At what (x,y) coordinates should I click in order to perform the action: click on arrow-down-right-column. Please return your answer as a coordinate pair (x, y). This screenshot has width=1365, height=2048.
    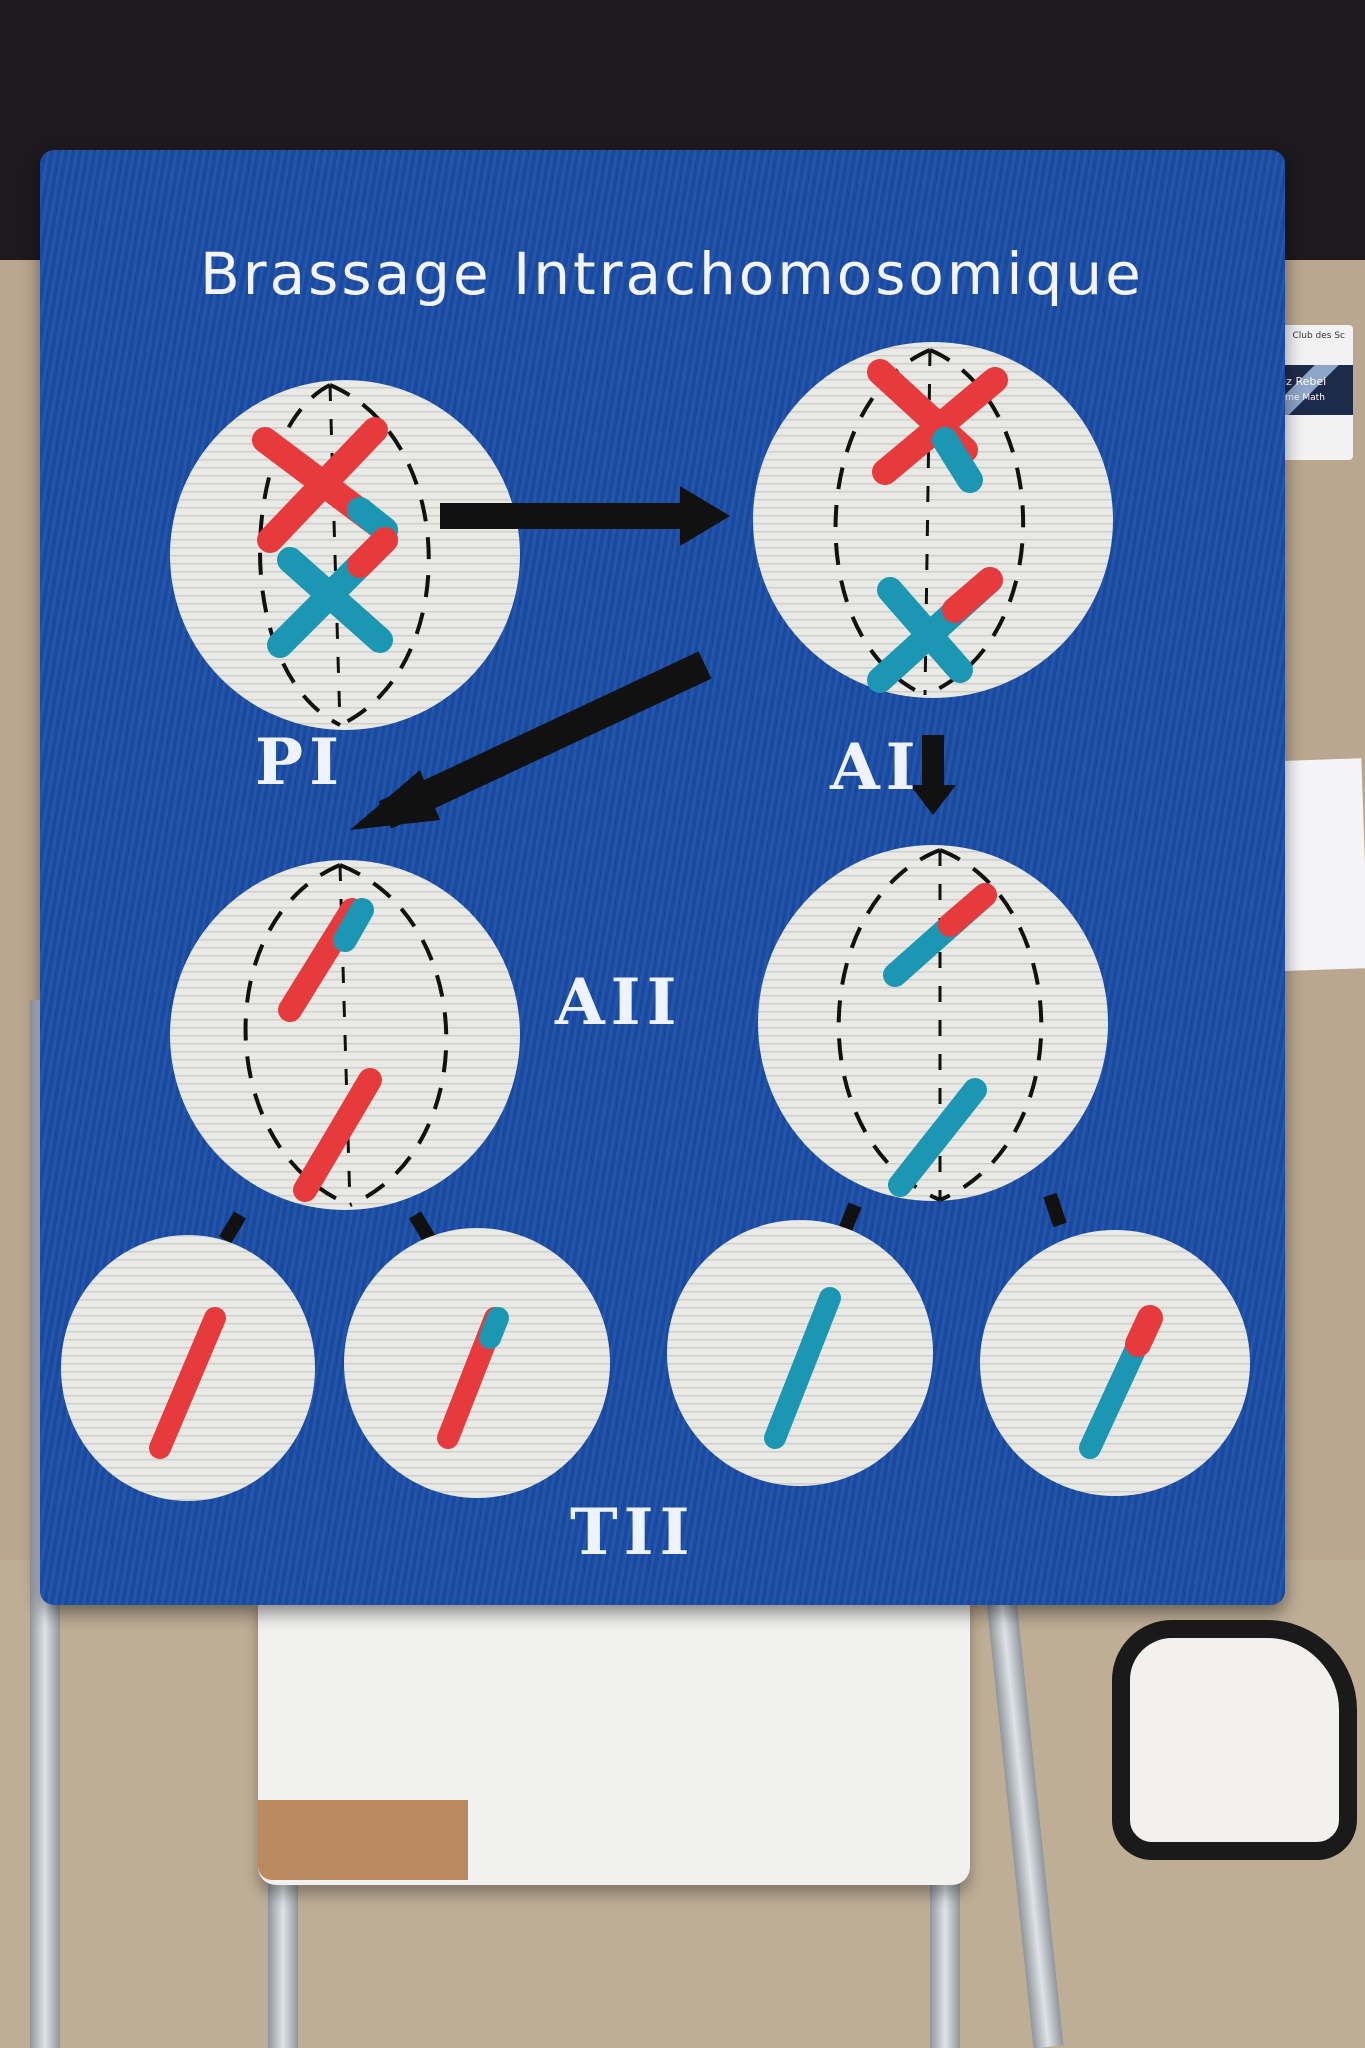
    Looking at the image, I should click on (933, 775).